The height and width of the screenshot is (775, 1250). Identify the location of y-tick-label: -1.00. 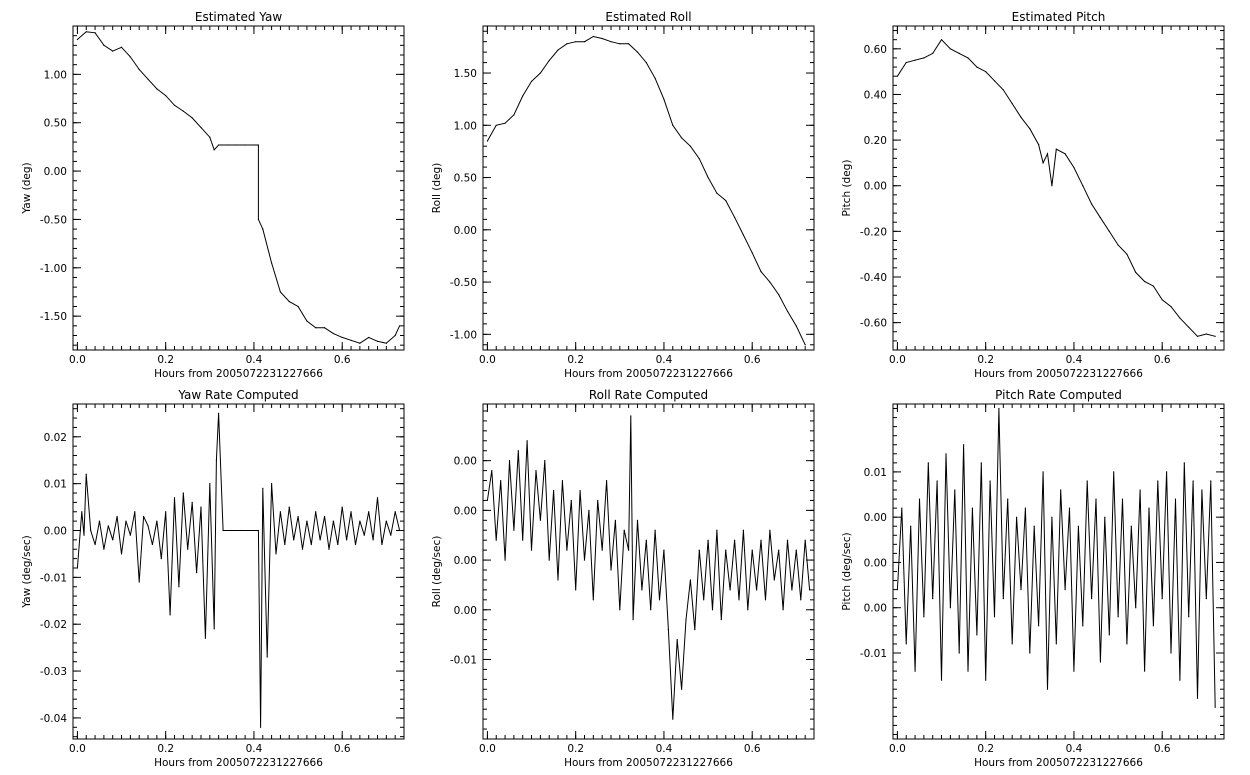
(463, 335).